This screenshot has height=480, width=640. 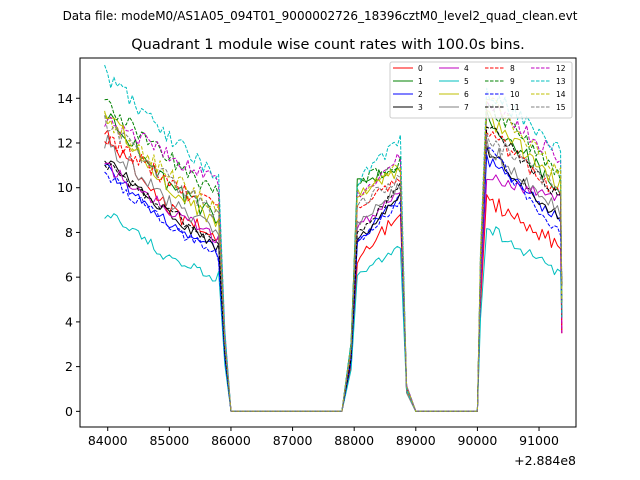 What do you see at coordinates (420, 81) in the screenshot?
I see `legend-label: 1` at bounding box center [420, 81].